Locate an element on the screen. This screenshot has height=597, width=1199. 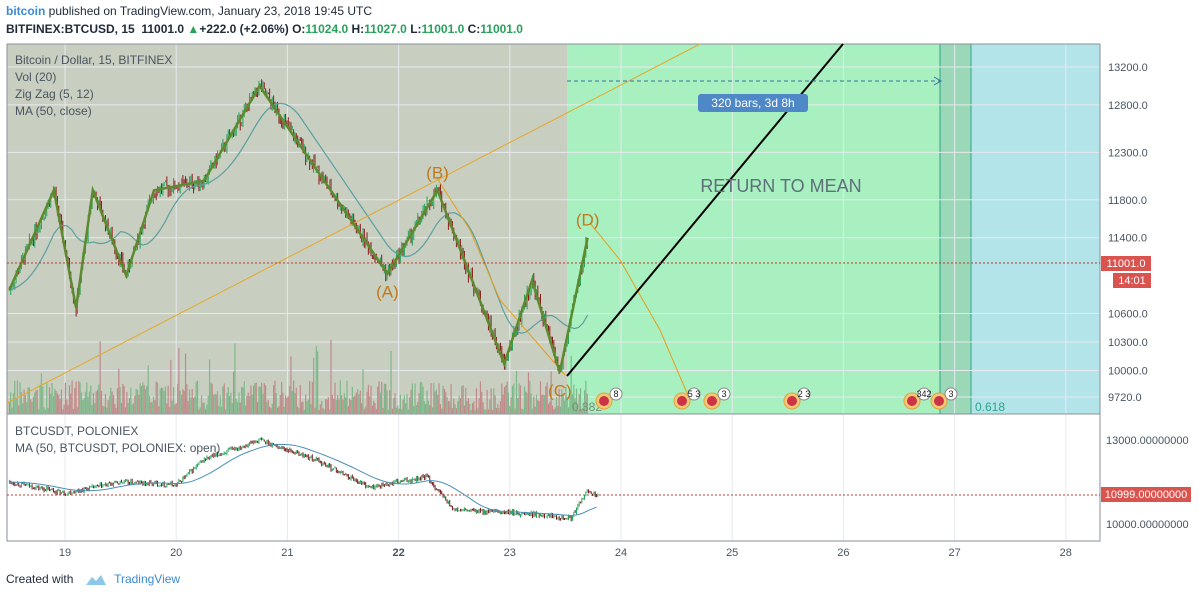
legend-item: Zig Zag (5, 12) is located at coordinates (54, 94).